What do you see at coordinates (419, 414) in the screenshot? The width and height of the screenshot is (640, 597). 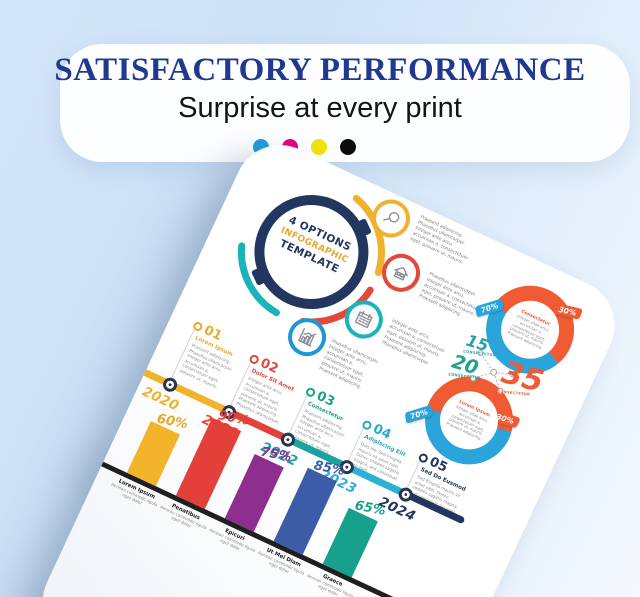 I see `donut-bottom-blue-label: 70%` at bounding box center [419, 414].